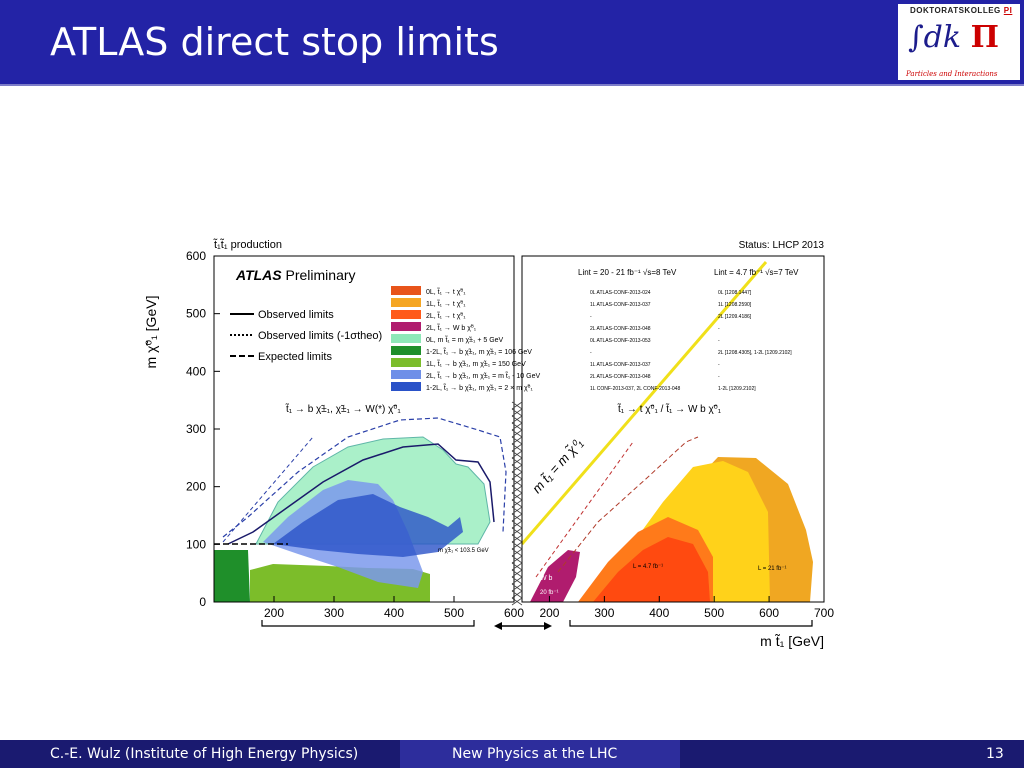 The image size is (1024, 768). I want to click on lumi-header-7tev: Lint = 4.7 fb⁻¹ √s=7 TeV, so click(756, 272).